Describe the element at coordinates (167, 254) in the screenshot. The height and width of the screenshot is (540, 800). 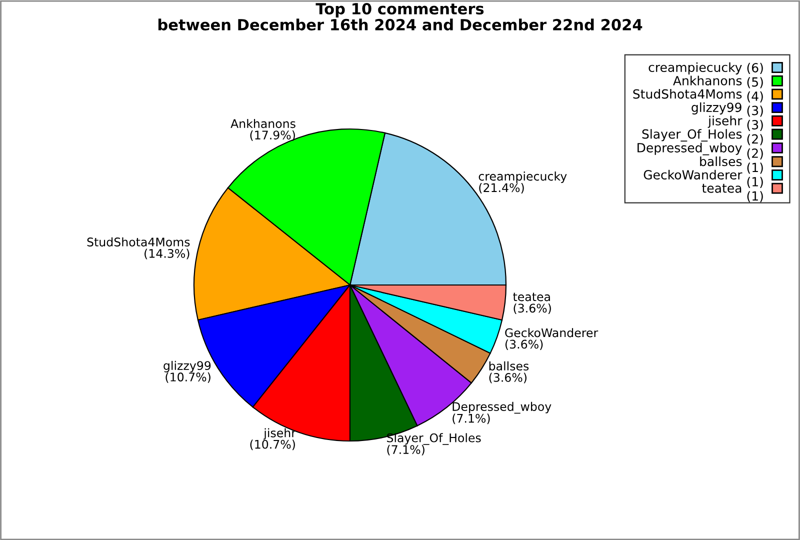
I see `data-label: (14.3%)` at that location.